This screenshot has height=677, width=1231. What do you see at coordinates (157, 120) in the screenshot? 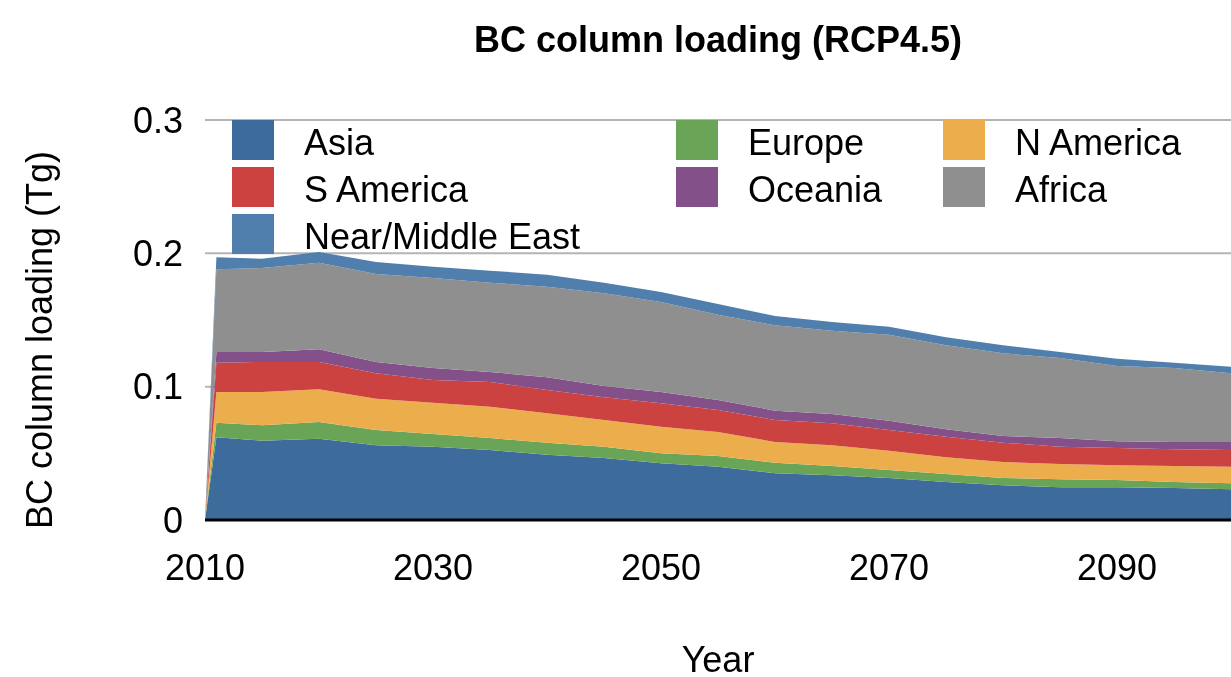
I see `y-tick-label: 0.3` at bounding box center [157, 120].